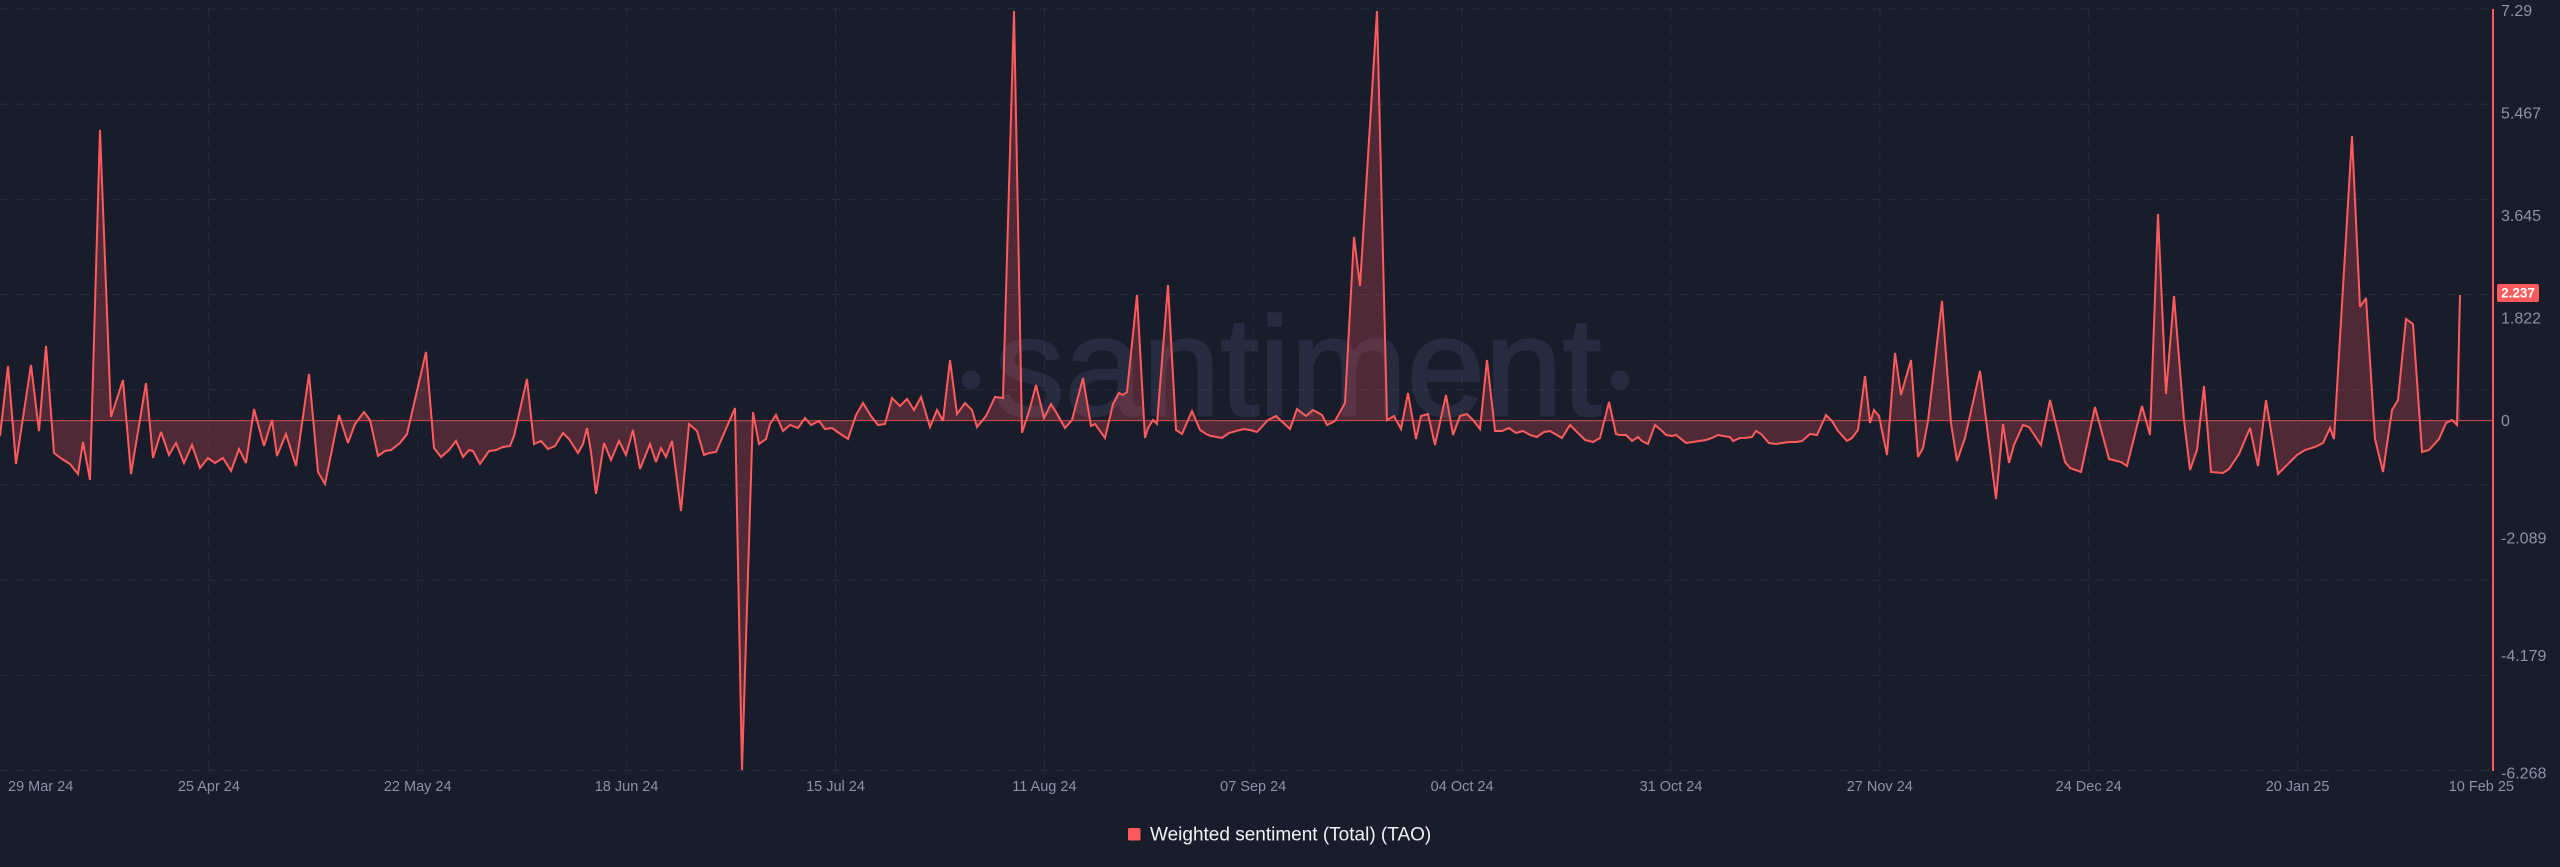 The image size is (2560, 867). What do you see at coordinates (1044, 787) in the screenshot?
I see `svg-text: 11 Aug 24` at bounding box center [1044, 787].